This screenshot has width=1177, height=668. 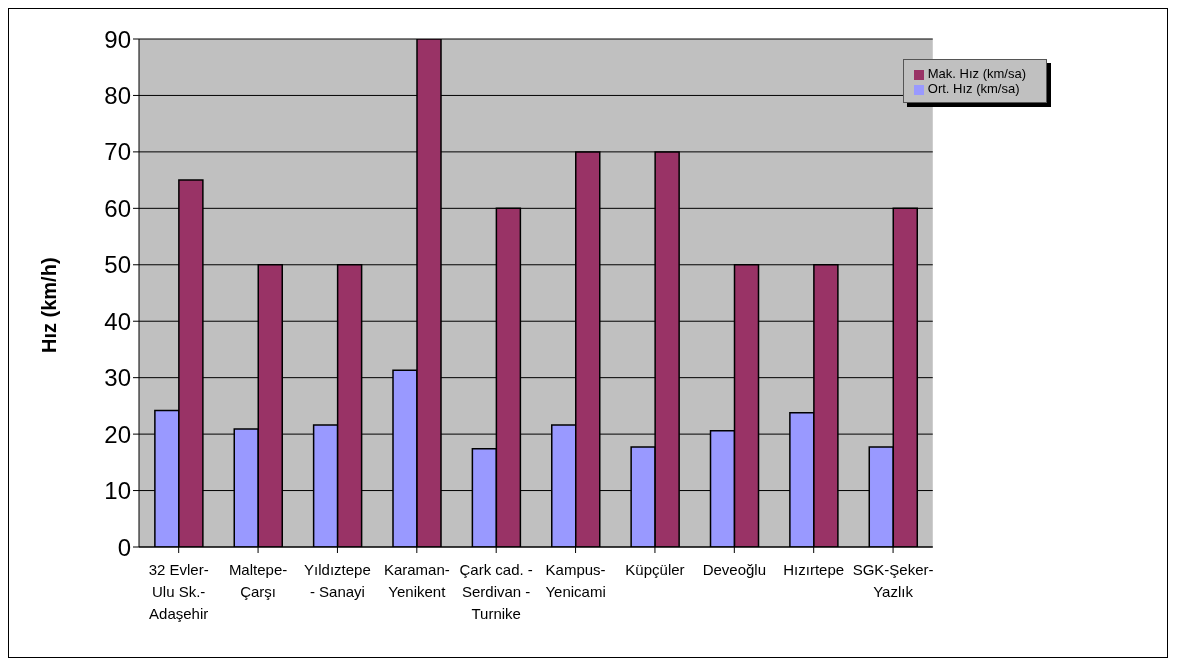 I want to click on y-tick-label: 50, so click(x=117, y=265).